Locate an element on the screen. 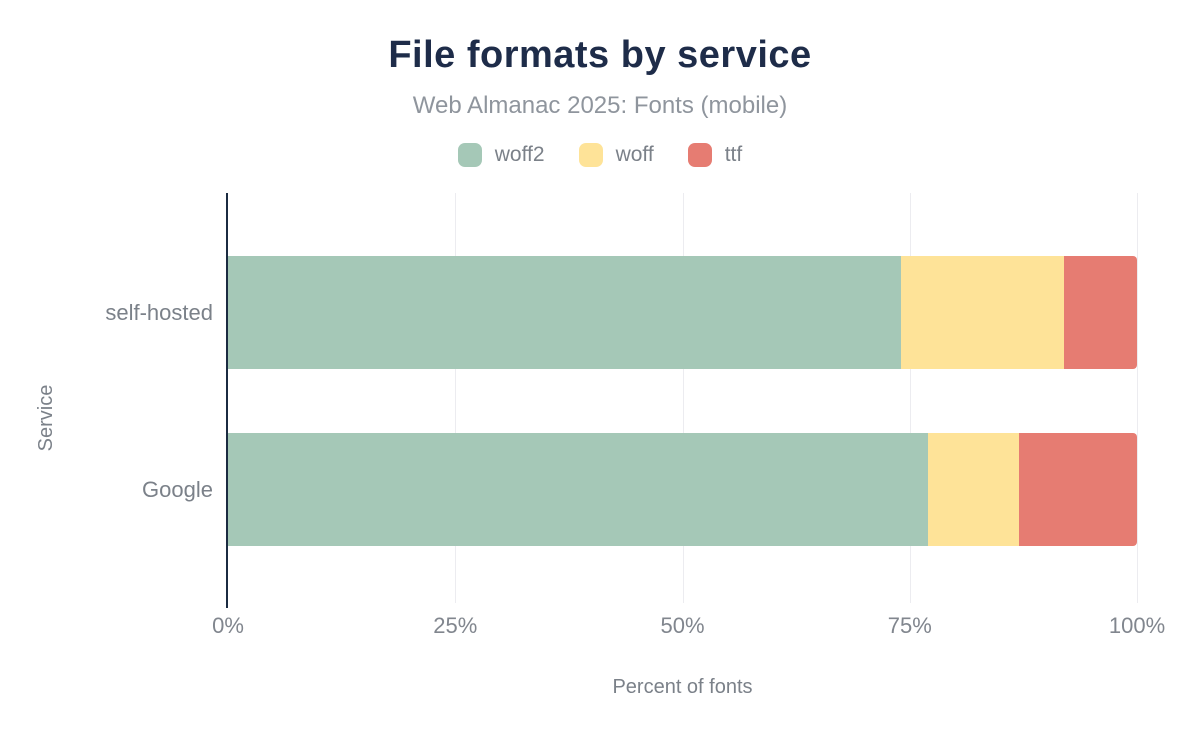 Image resolution: width=1200 pixels, height=742 pixels. category-label-self-hosted: self-hosted is located at coordinates (159, 312).